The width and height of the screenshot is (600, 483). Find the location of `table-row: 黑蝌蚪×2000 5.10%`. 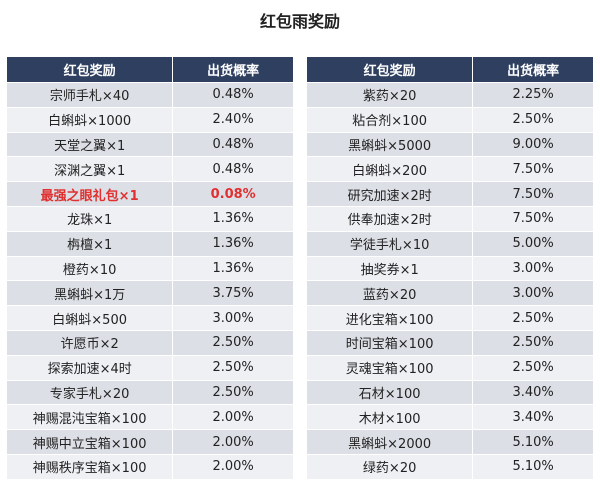

table-row: 黑蝌蚪×2000 5.10% is located at coordinates (449, 442).